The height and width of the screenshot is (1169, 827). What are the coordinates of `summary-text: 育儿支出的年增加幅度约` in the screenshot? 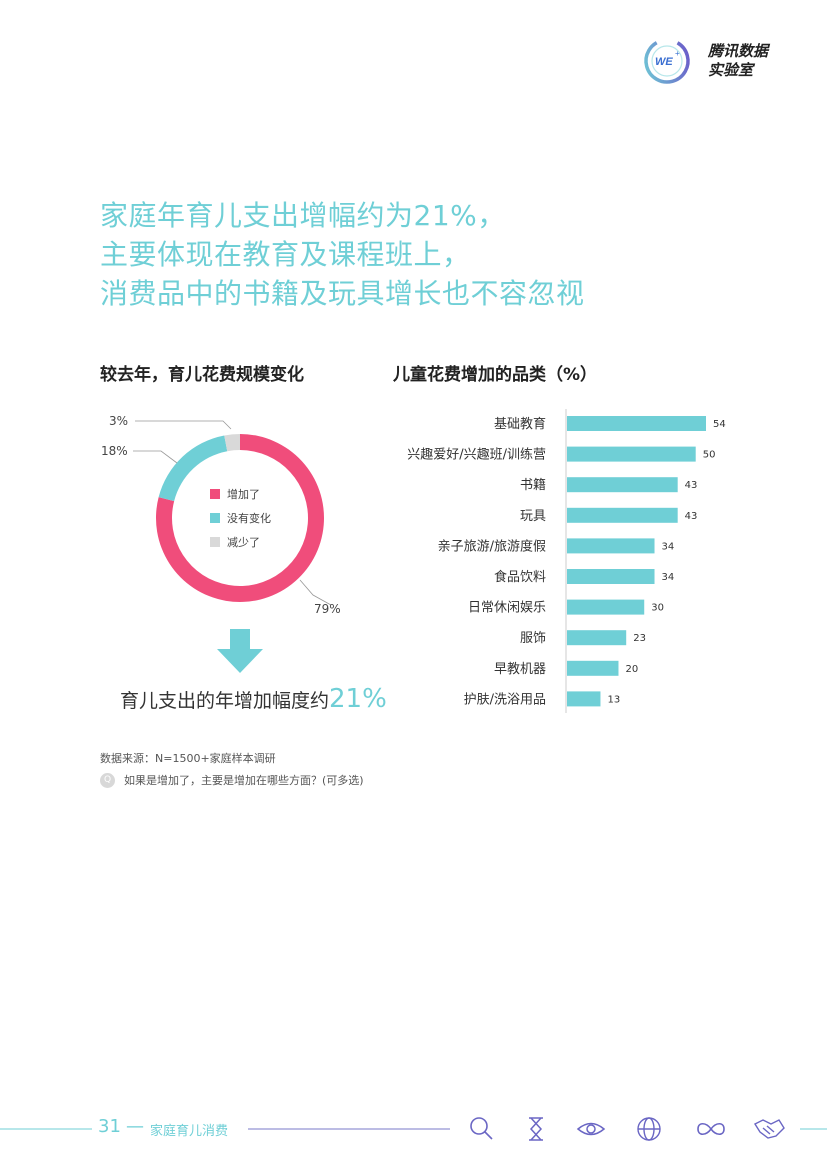 It's located at (225, 701).